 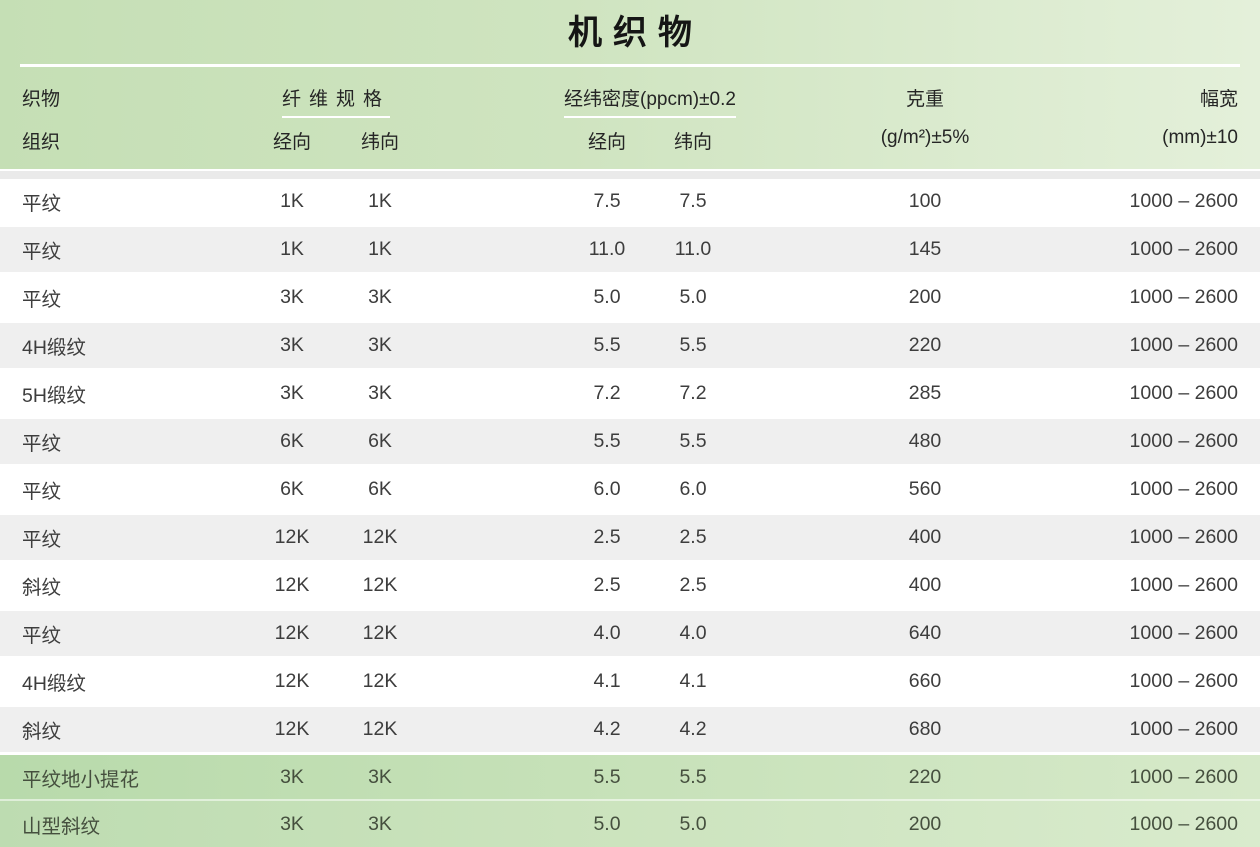 What do you see at coordinates (925, 393) in the screenshot?
I see `cell-weight: 285` at bounding box center [925, 393].